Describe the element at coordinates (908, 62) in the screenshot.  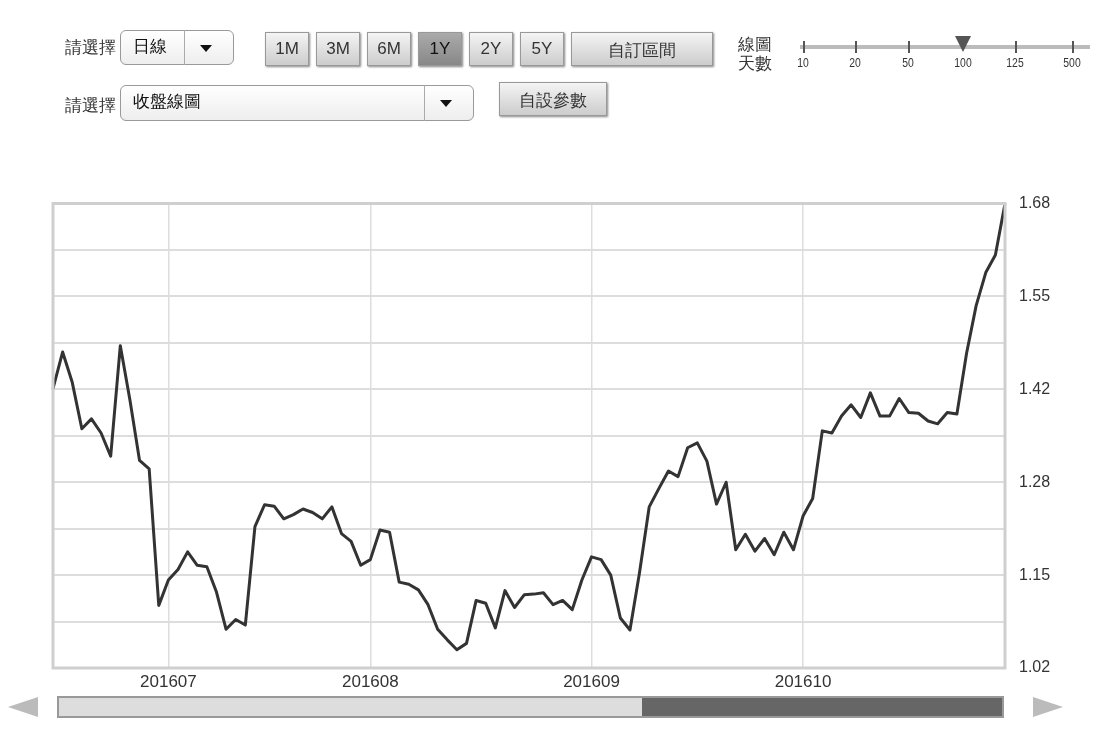
I see `text: 50` at that location.